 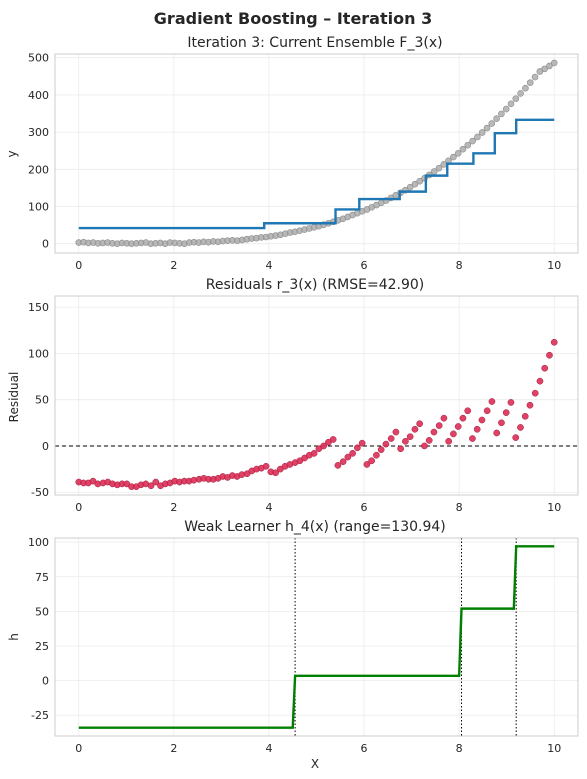 What do you see at coordinates (459, 748) in the screenshot?
I see `weak-learner-x-tick-label: 8` at bounding box center [459, 748].